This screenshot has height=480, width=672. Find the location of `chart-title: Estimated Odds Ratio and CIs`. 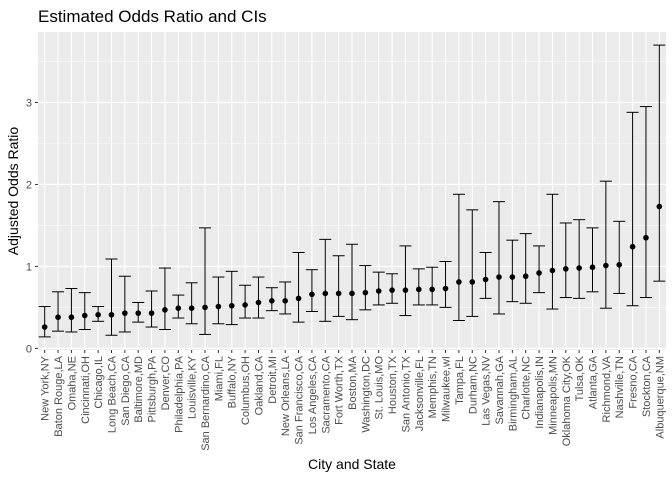

chart-title: Estimated Odds Ratio and CIs is located at coordinates (152, 16).